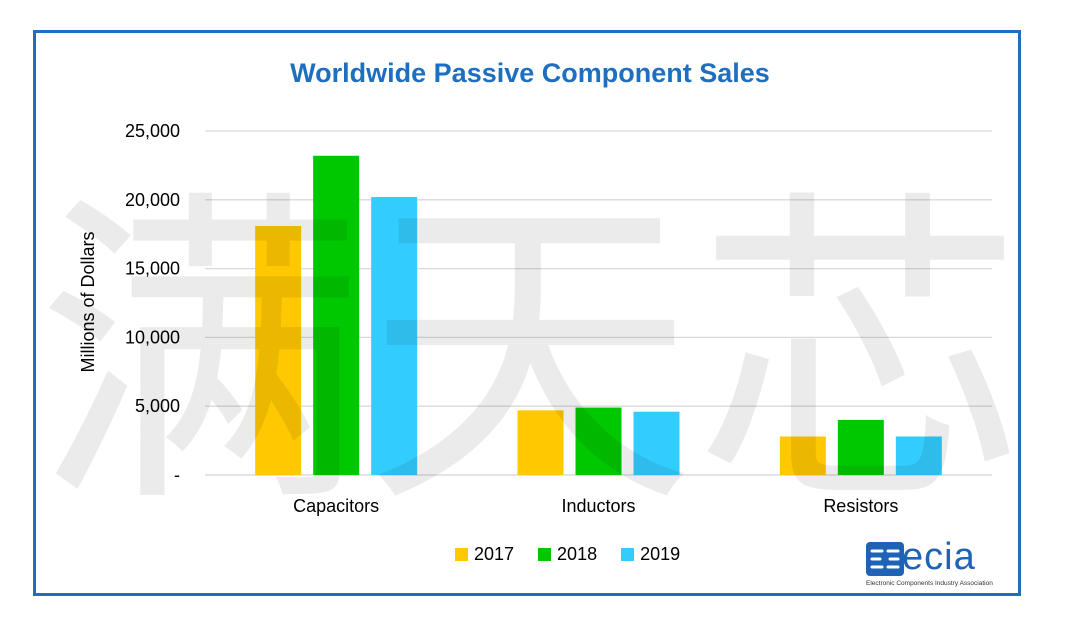  I want to click on bar-resistors-2017, so click(802, 455).